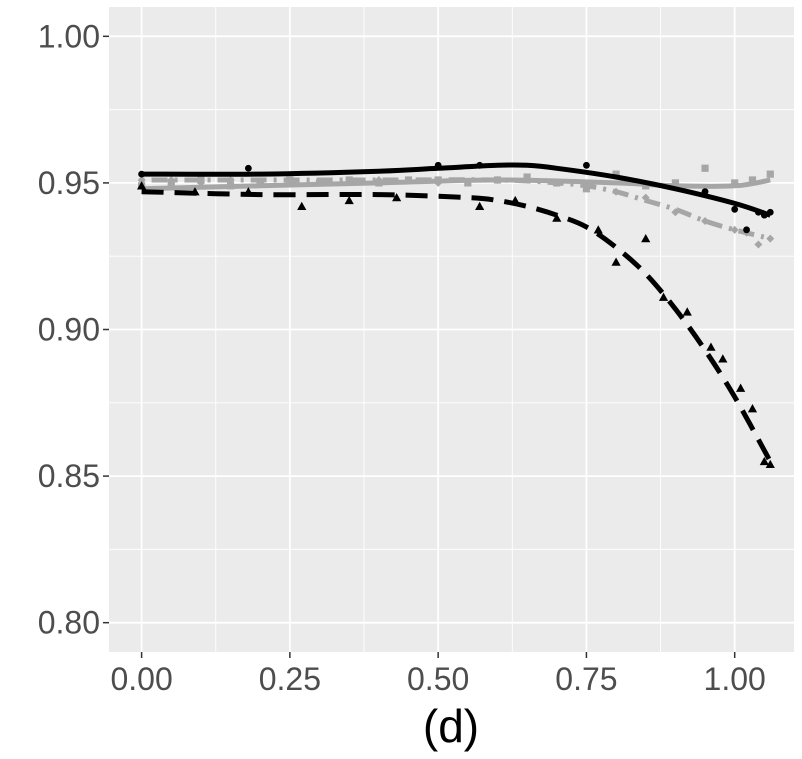 This screenshot has width=802, height=759. Describe the element at coordinates (141, 679) in the screenshot. I see `x-tick-label: 0.00` at that location.